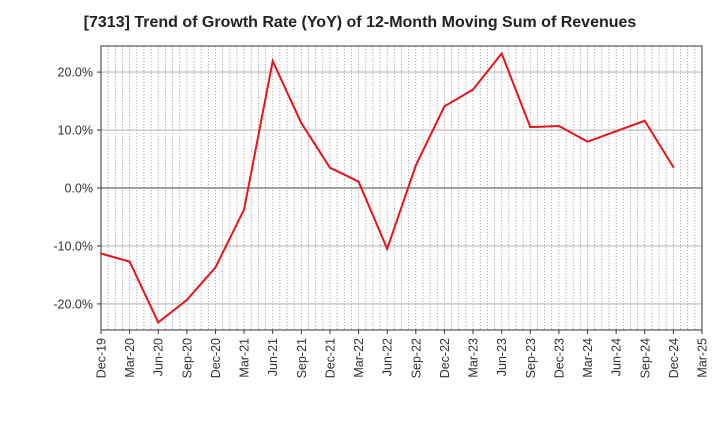 This screenshot has height=440, width=720. What do you see at coordinates (187, 358) in the screenshot?
I see `x-tick-label: Sep-20` at bounding box center [187, 358].